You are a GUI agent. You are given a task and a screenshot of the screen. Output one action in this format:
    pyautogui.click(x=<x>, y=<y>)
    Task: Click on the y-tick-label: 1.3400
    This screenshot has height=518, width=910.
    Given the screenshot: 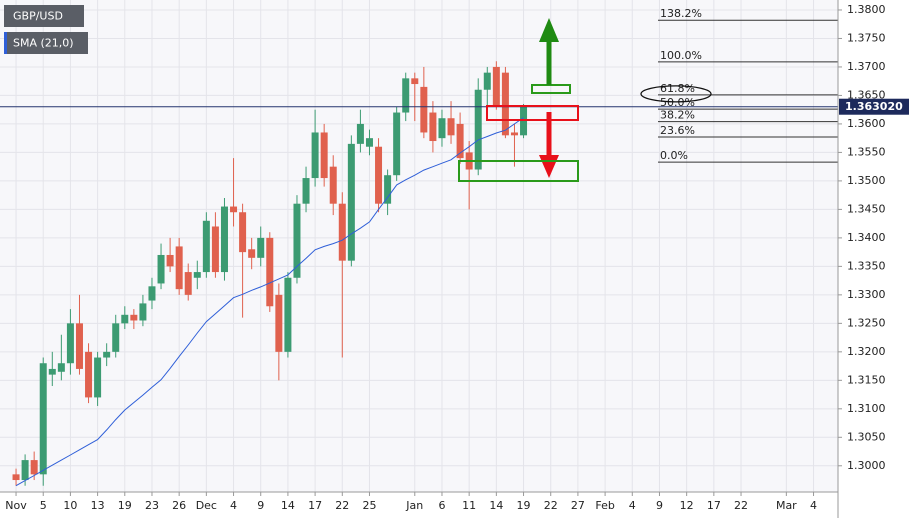 What is the action you would take?
    pyautogui.click(x=866, y=237)
    